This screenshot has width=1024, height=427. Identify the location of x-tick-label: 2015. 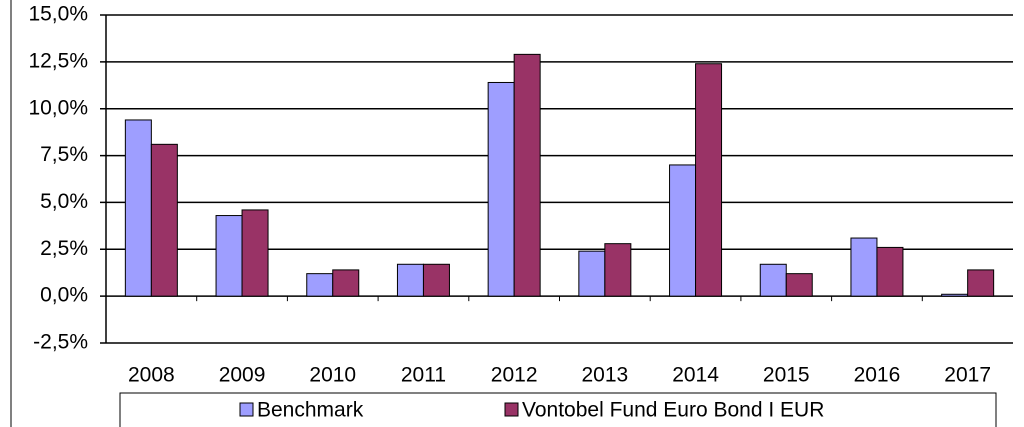
(786, 375).